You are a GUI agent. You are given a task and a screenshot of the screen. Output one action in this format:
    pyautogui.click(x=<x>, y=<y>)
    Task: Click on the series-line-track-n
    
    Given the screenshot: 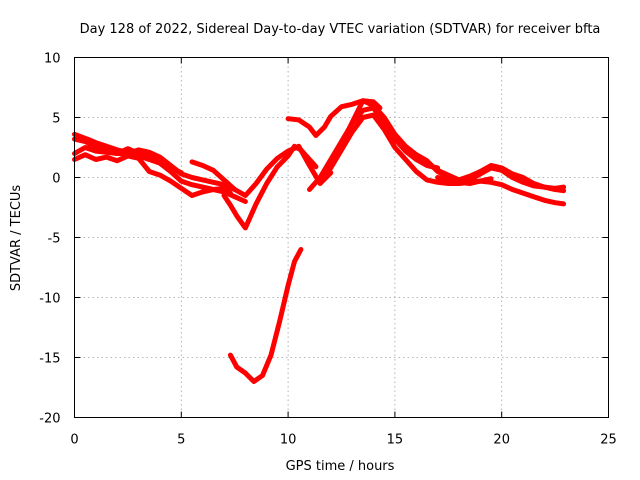 What is the action you would take?
    pyautogui.click(x=511, y=192)
    